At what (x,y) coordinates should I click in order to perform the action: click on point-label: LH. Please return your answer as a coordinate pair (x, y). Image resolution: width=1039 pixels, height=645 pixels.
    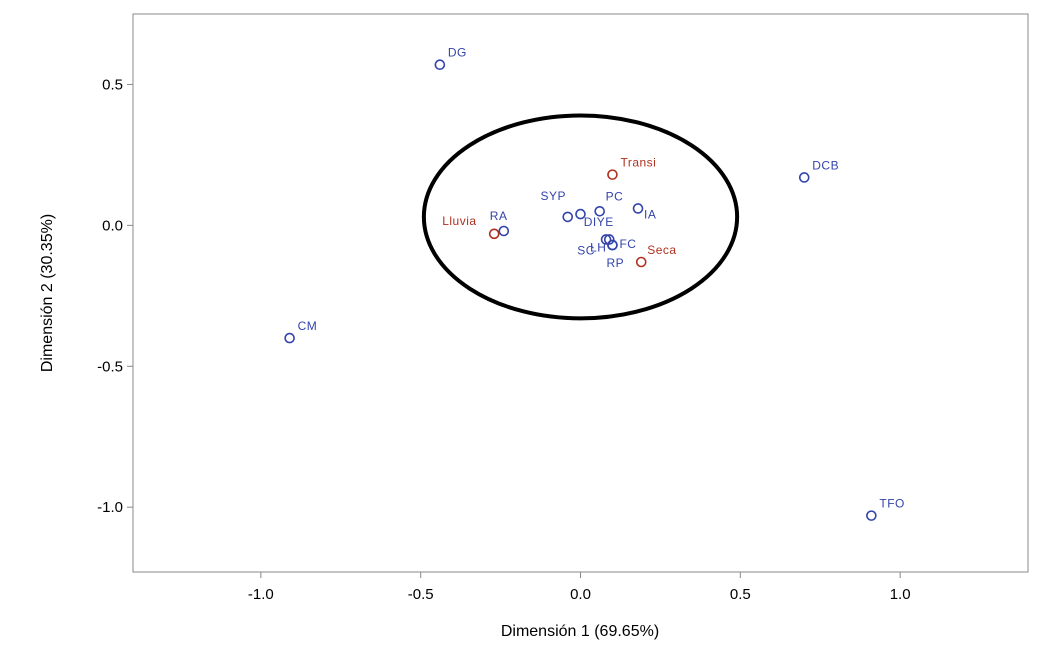
    Looking at the image, I should click on (598, 247).